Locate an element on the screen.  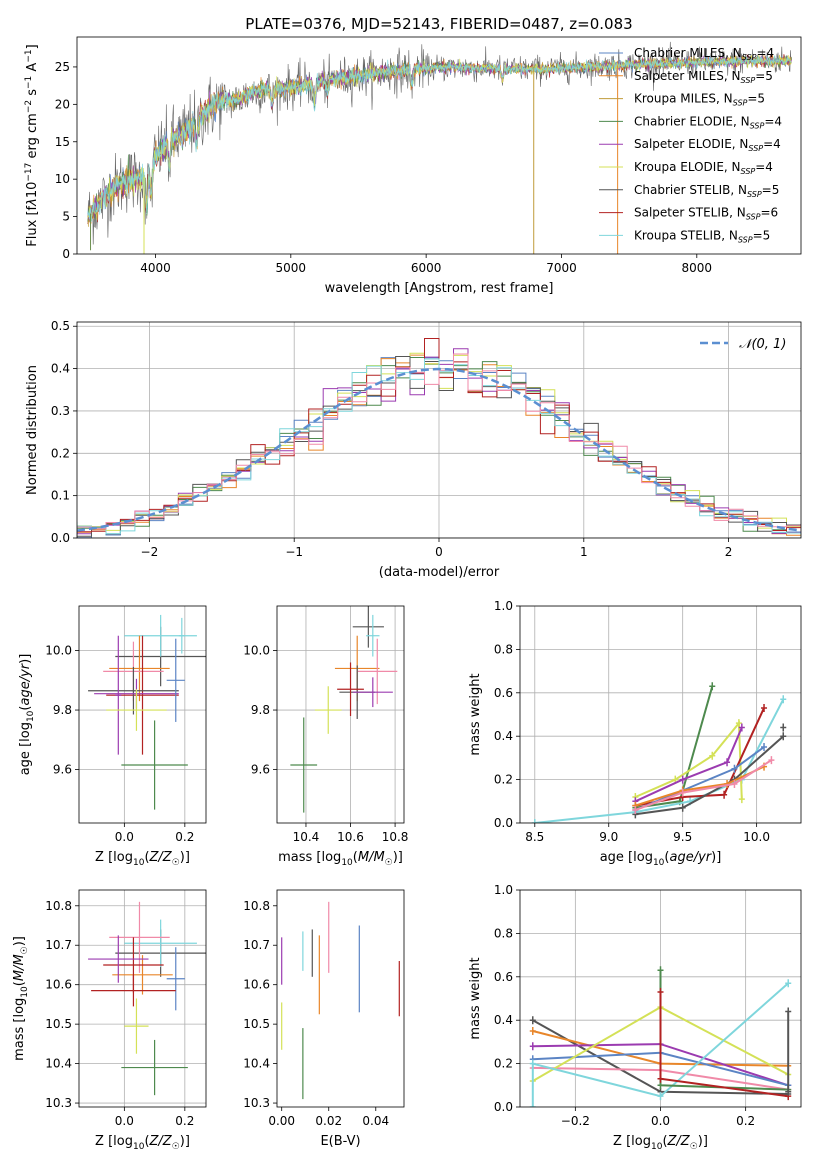
label-part: ☉ is located at coordinates (389, 863).